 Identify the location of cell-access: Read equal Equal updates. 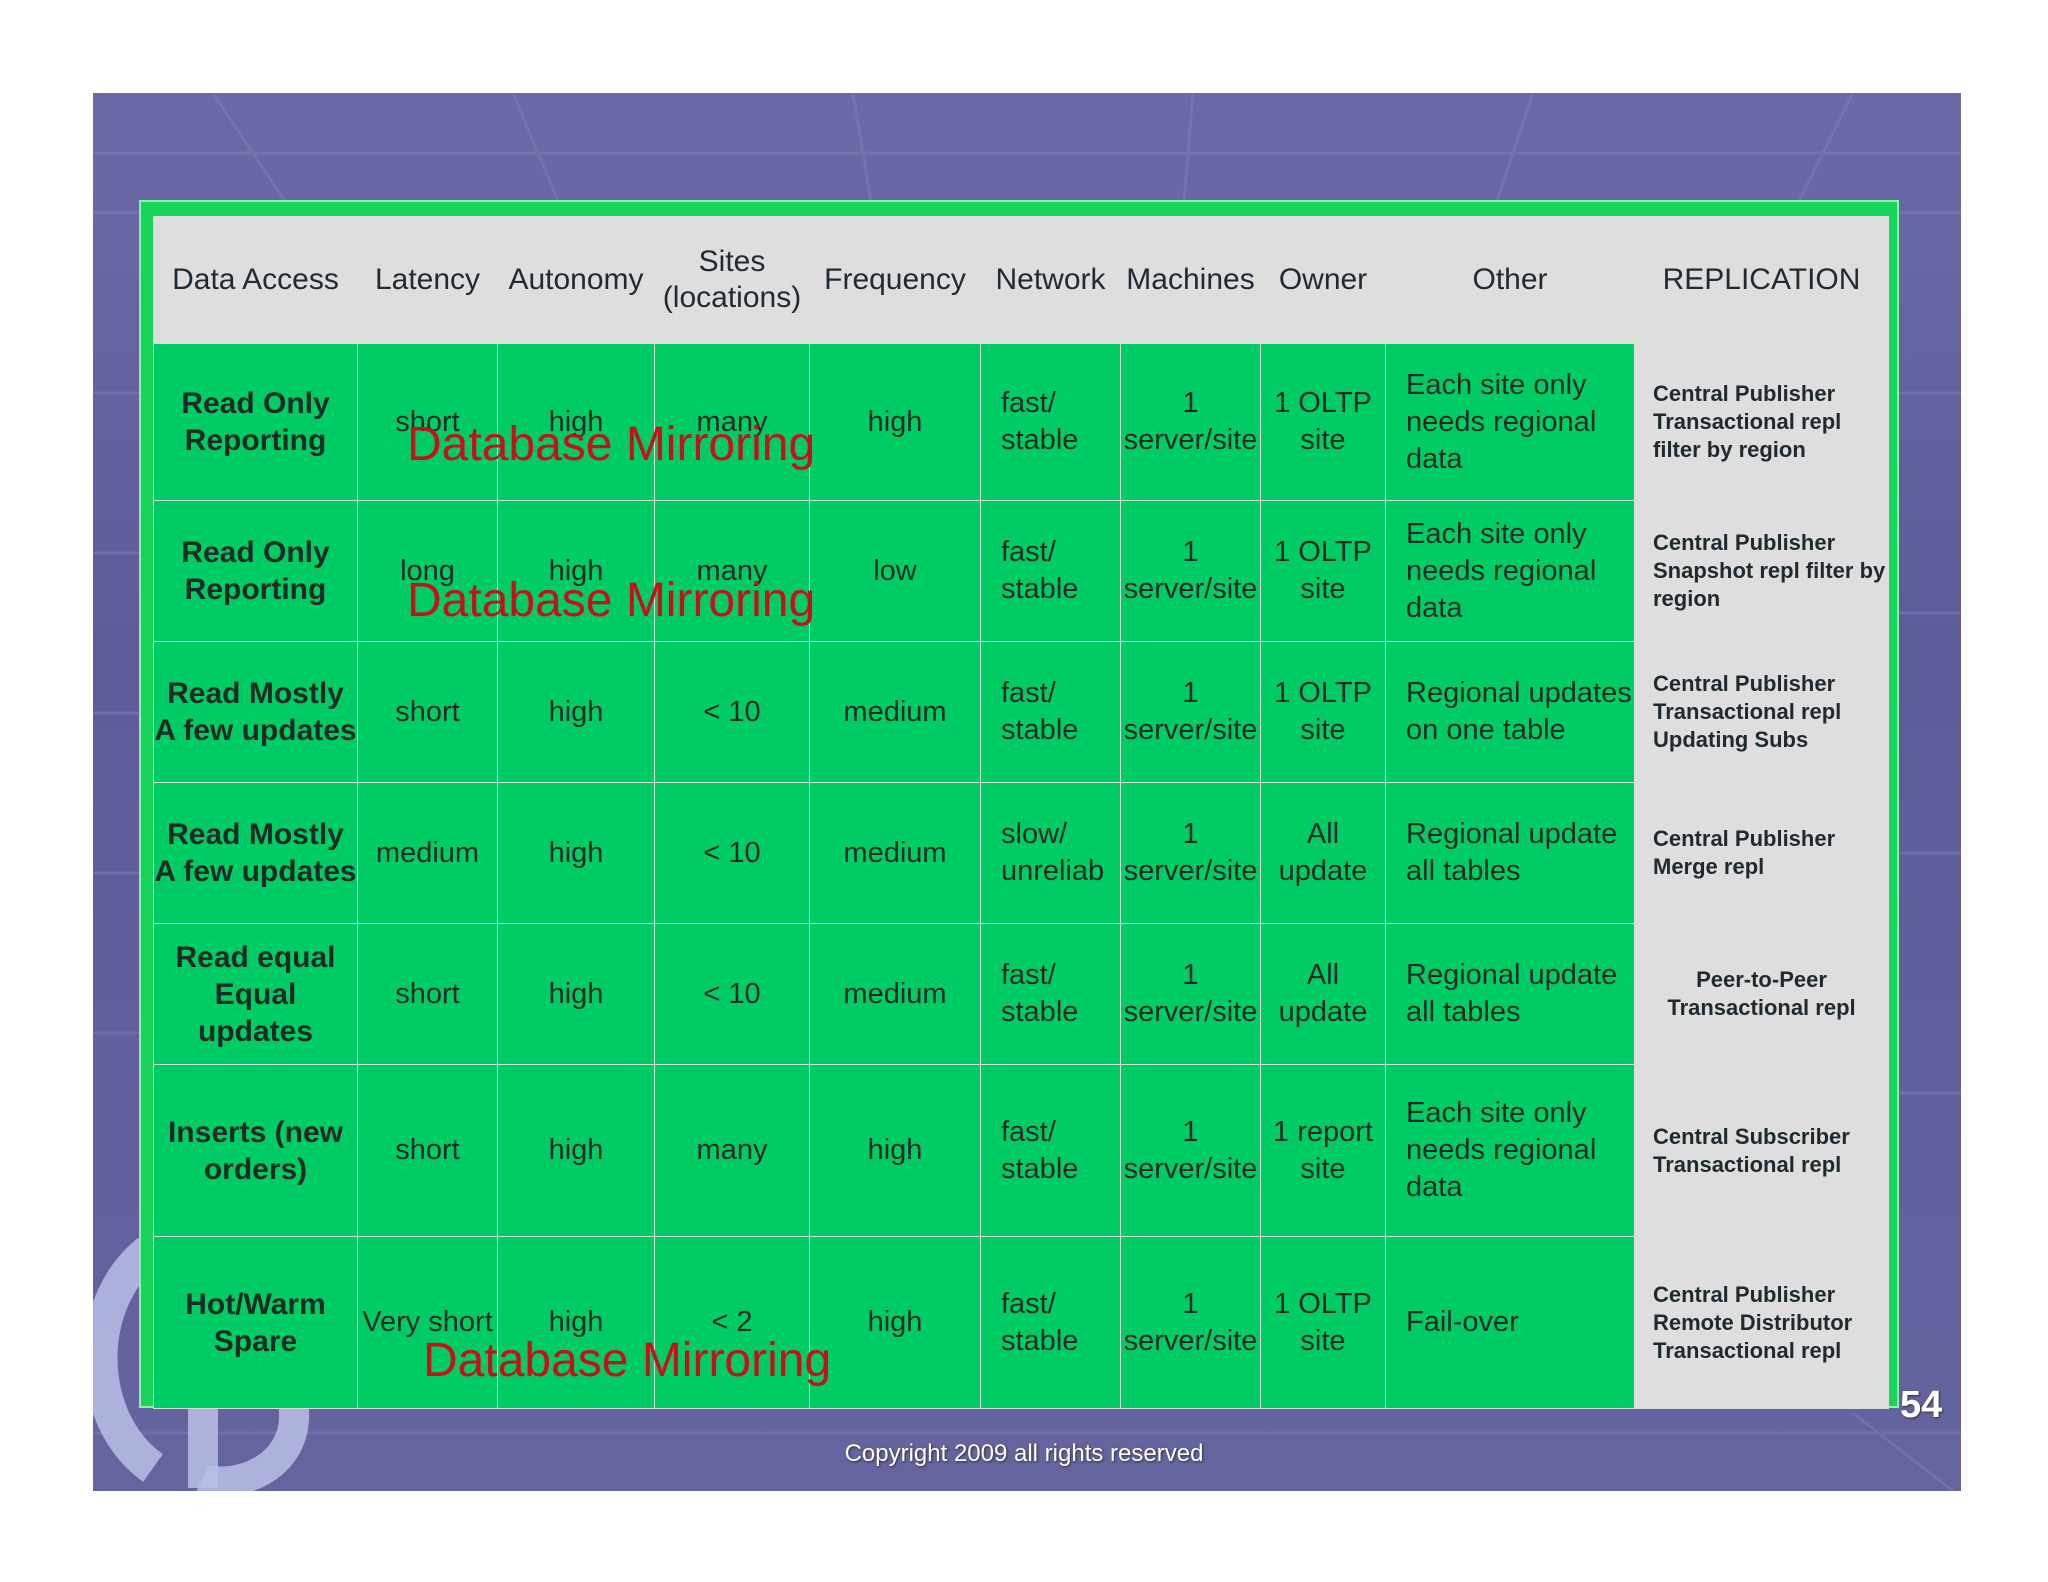
(255, 994).